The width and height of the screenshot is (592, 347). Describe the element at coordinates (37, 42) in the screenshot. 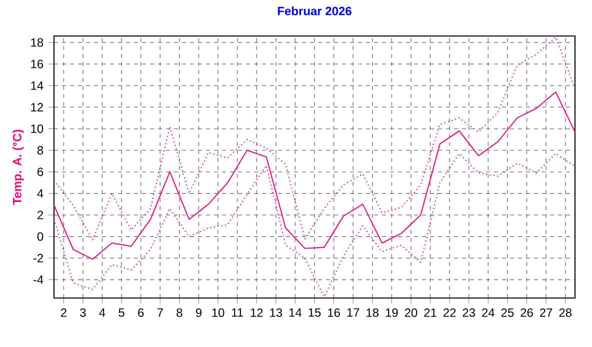

I see `y-tick-label: 18` at that location.